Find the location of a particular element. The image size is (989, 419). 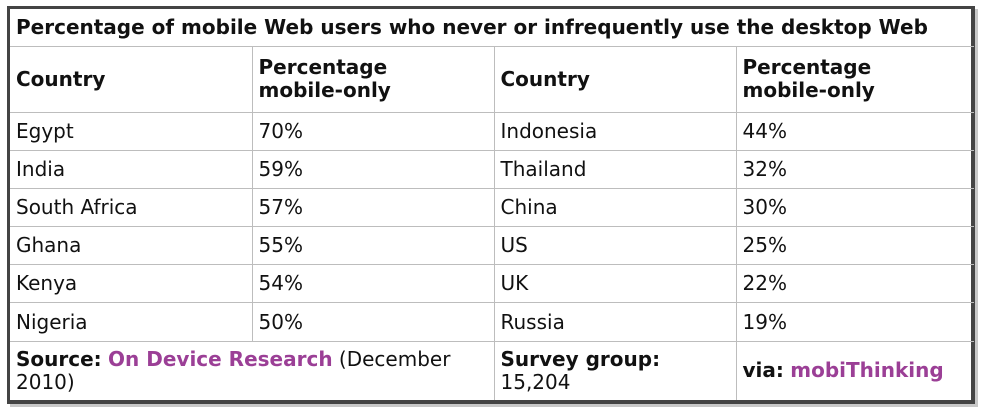

via-label: via: is located at coordinates (763, 370).